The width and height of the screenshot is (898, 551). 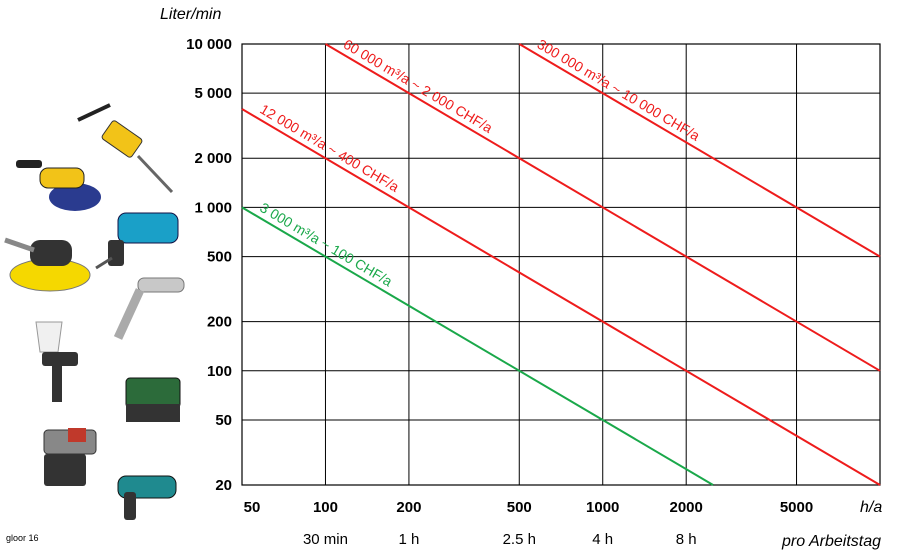 What do you see at coordinates (418, 86) in the screenshot?
I see `series-label: 60 000 m³/a ~ 2 000 CHF/a` at bounding box center [418, 86].